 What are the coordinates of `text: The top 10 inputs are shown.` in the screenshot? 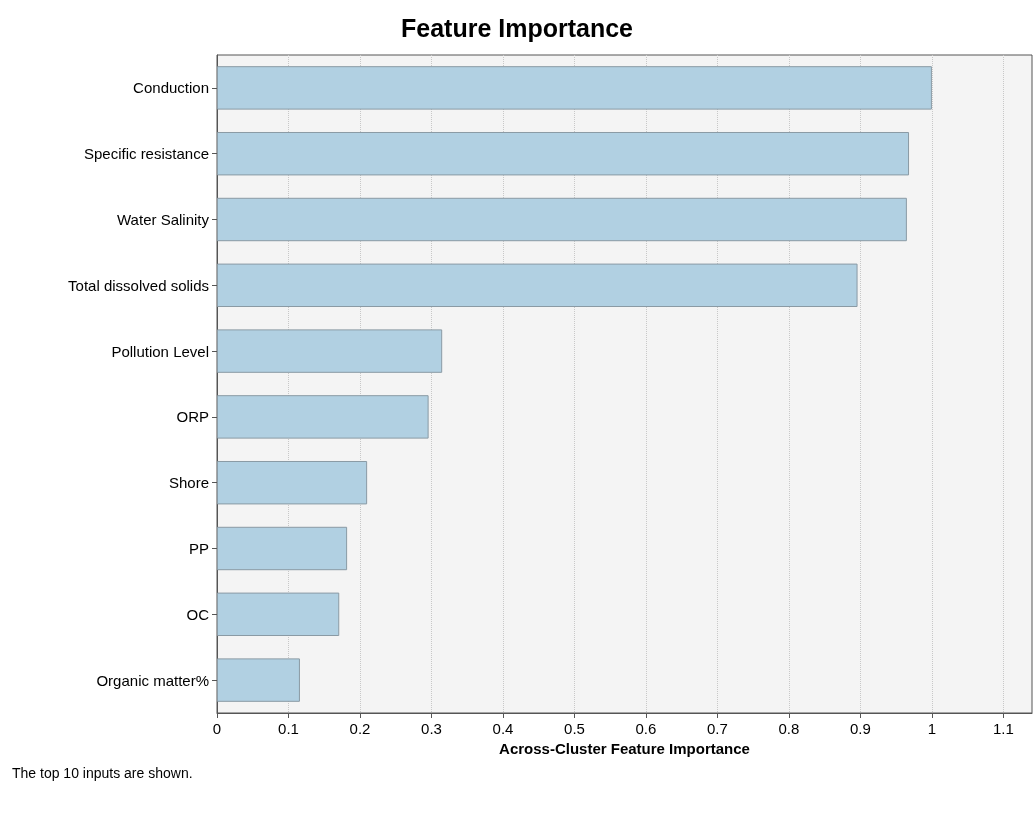 It's located at (102, 773).